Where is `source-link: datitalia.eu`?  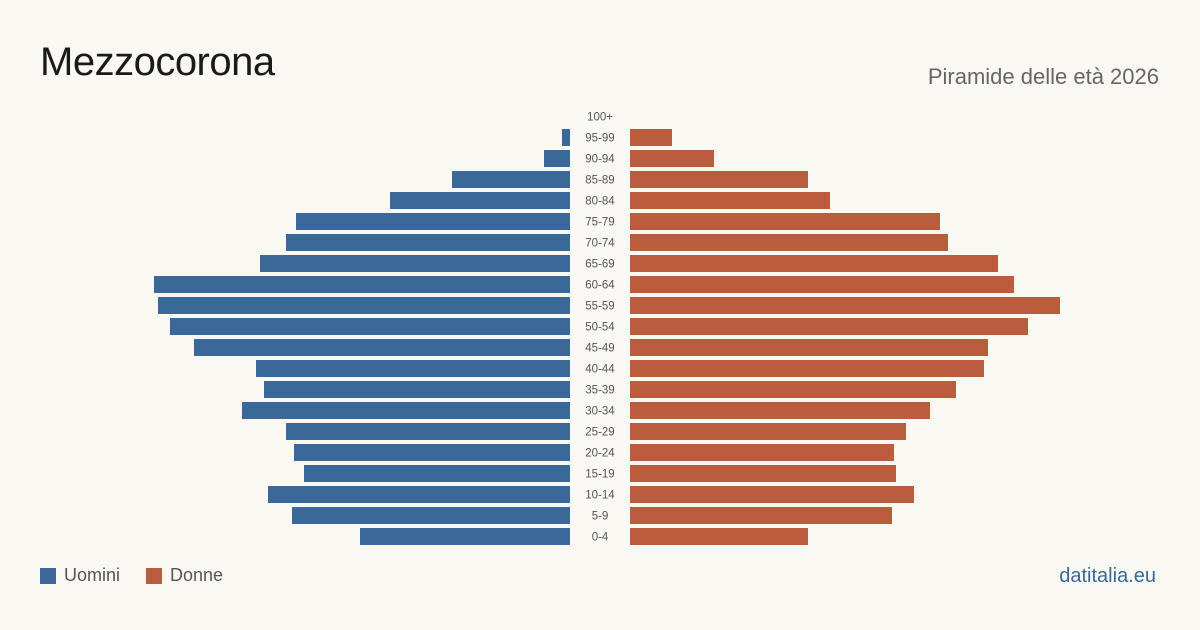
source-link: datitalia.eu is located at coordinates (1107, 576).